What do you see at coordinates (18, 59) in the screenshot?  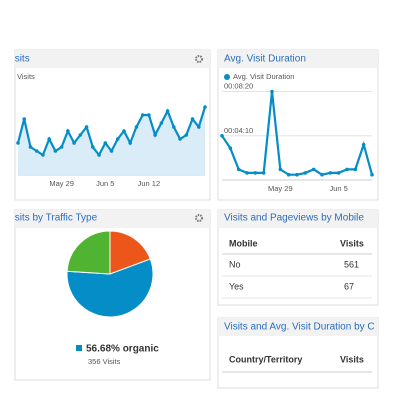 I see `panel-title: Visits` at bounding box center [18, 59].